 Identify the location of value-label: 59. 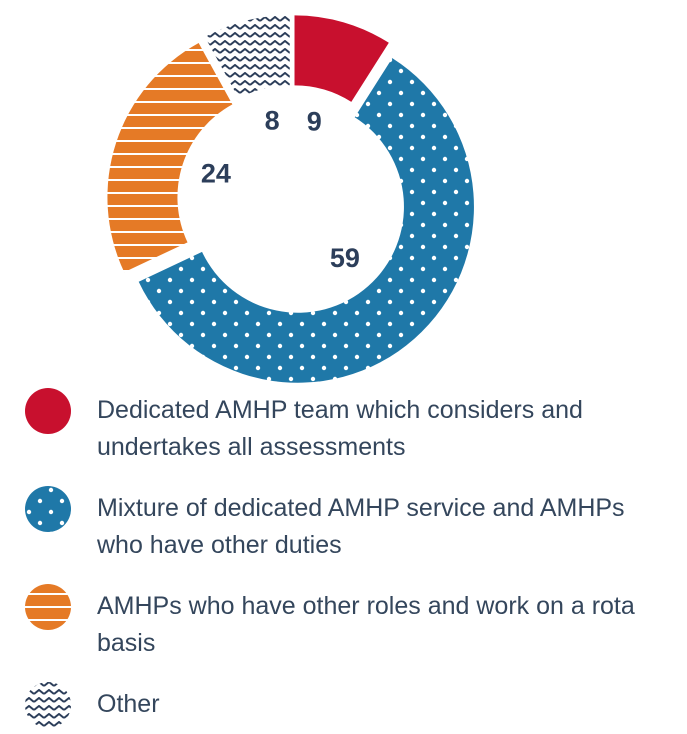
(345, 258).